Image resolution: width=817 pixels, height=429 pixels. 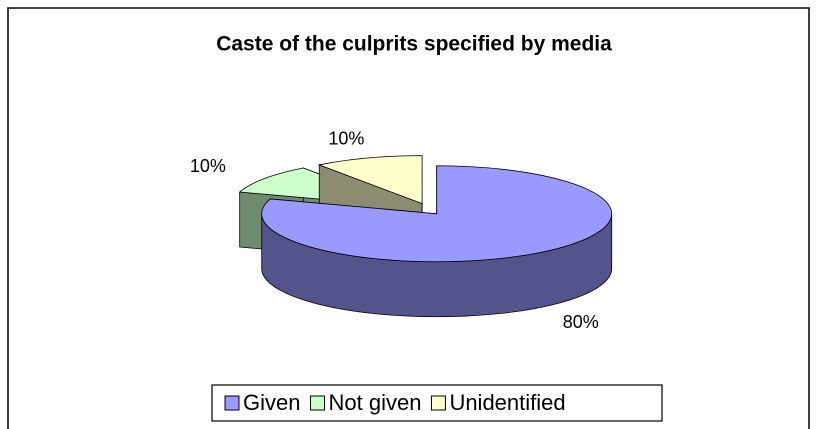 I want to click on legend-label: Given, so click(x=271, y=402).